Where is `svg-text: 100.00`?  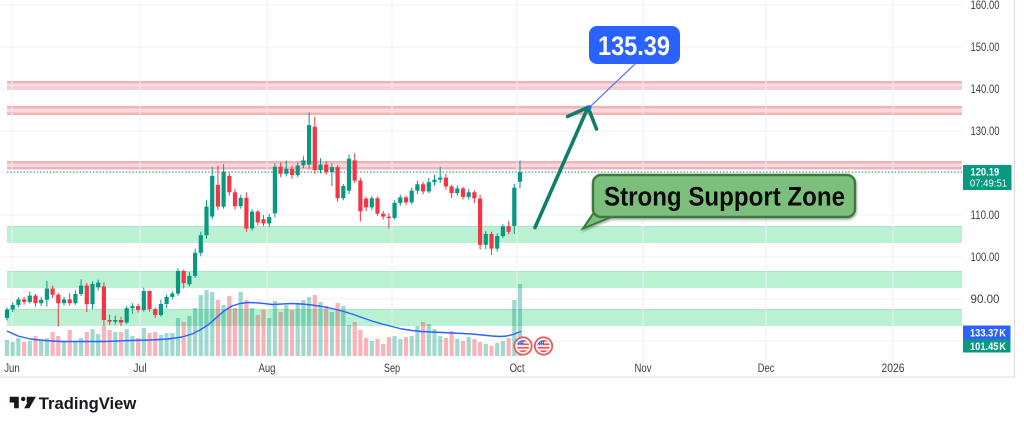 svg-text: 100.00 is located at coordinates (985, 258).